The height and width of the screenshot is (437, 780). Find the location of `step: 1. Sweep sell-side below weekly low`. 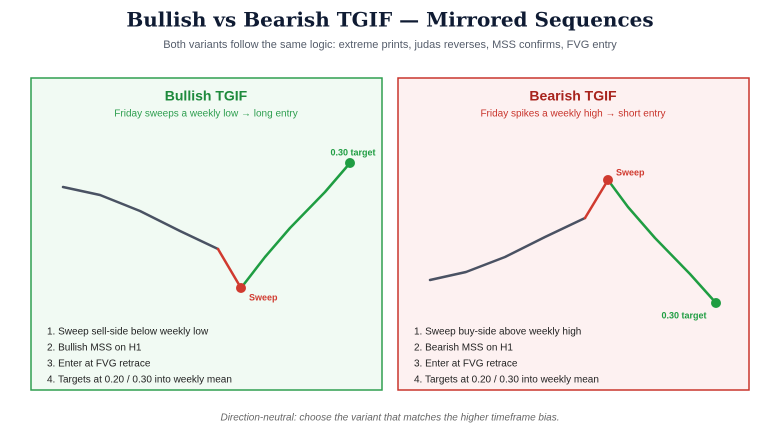

step: 1. Sweep sell-side below weekly low is located at coordinates (128, 332).